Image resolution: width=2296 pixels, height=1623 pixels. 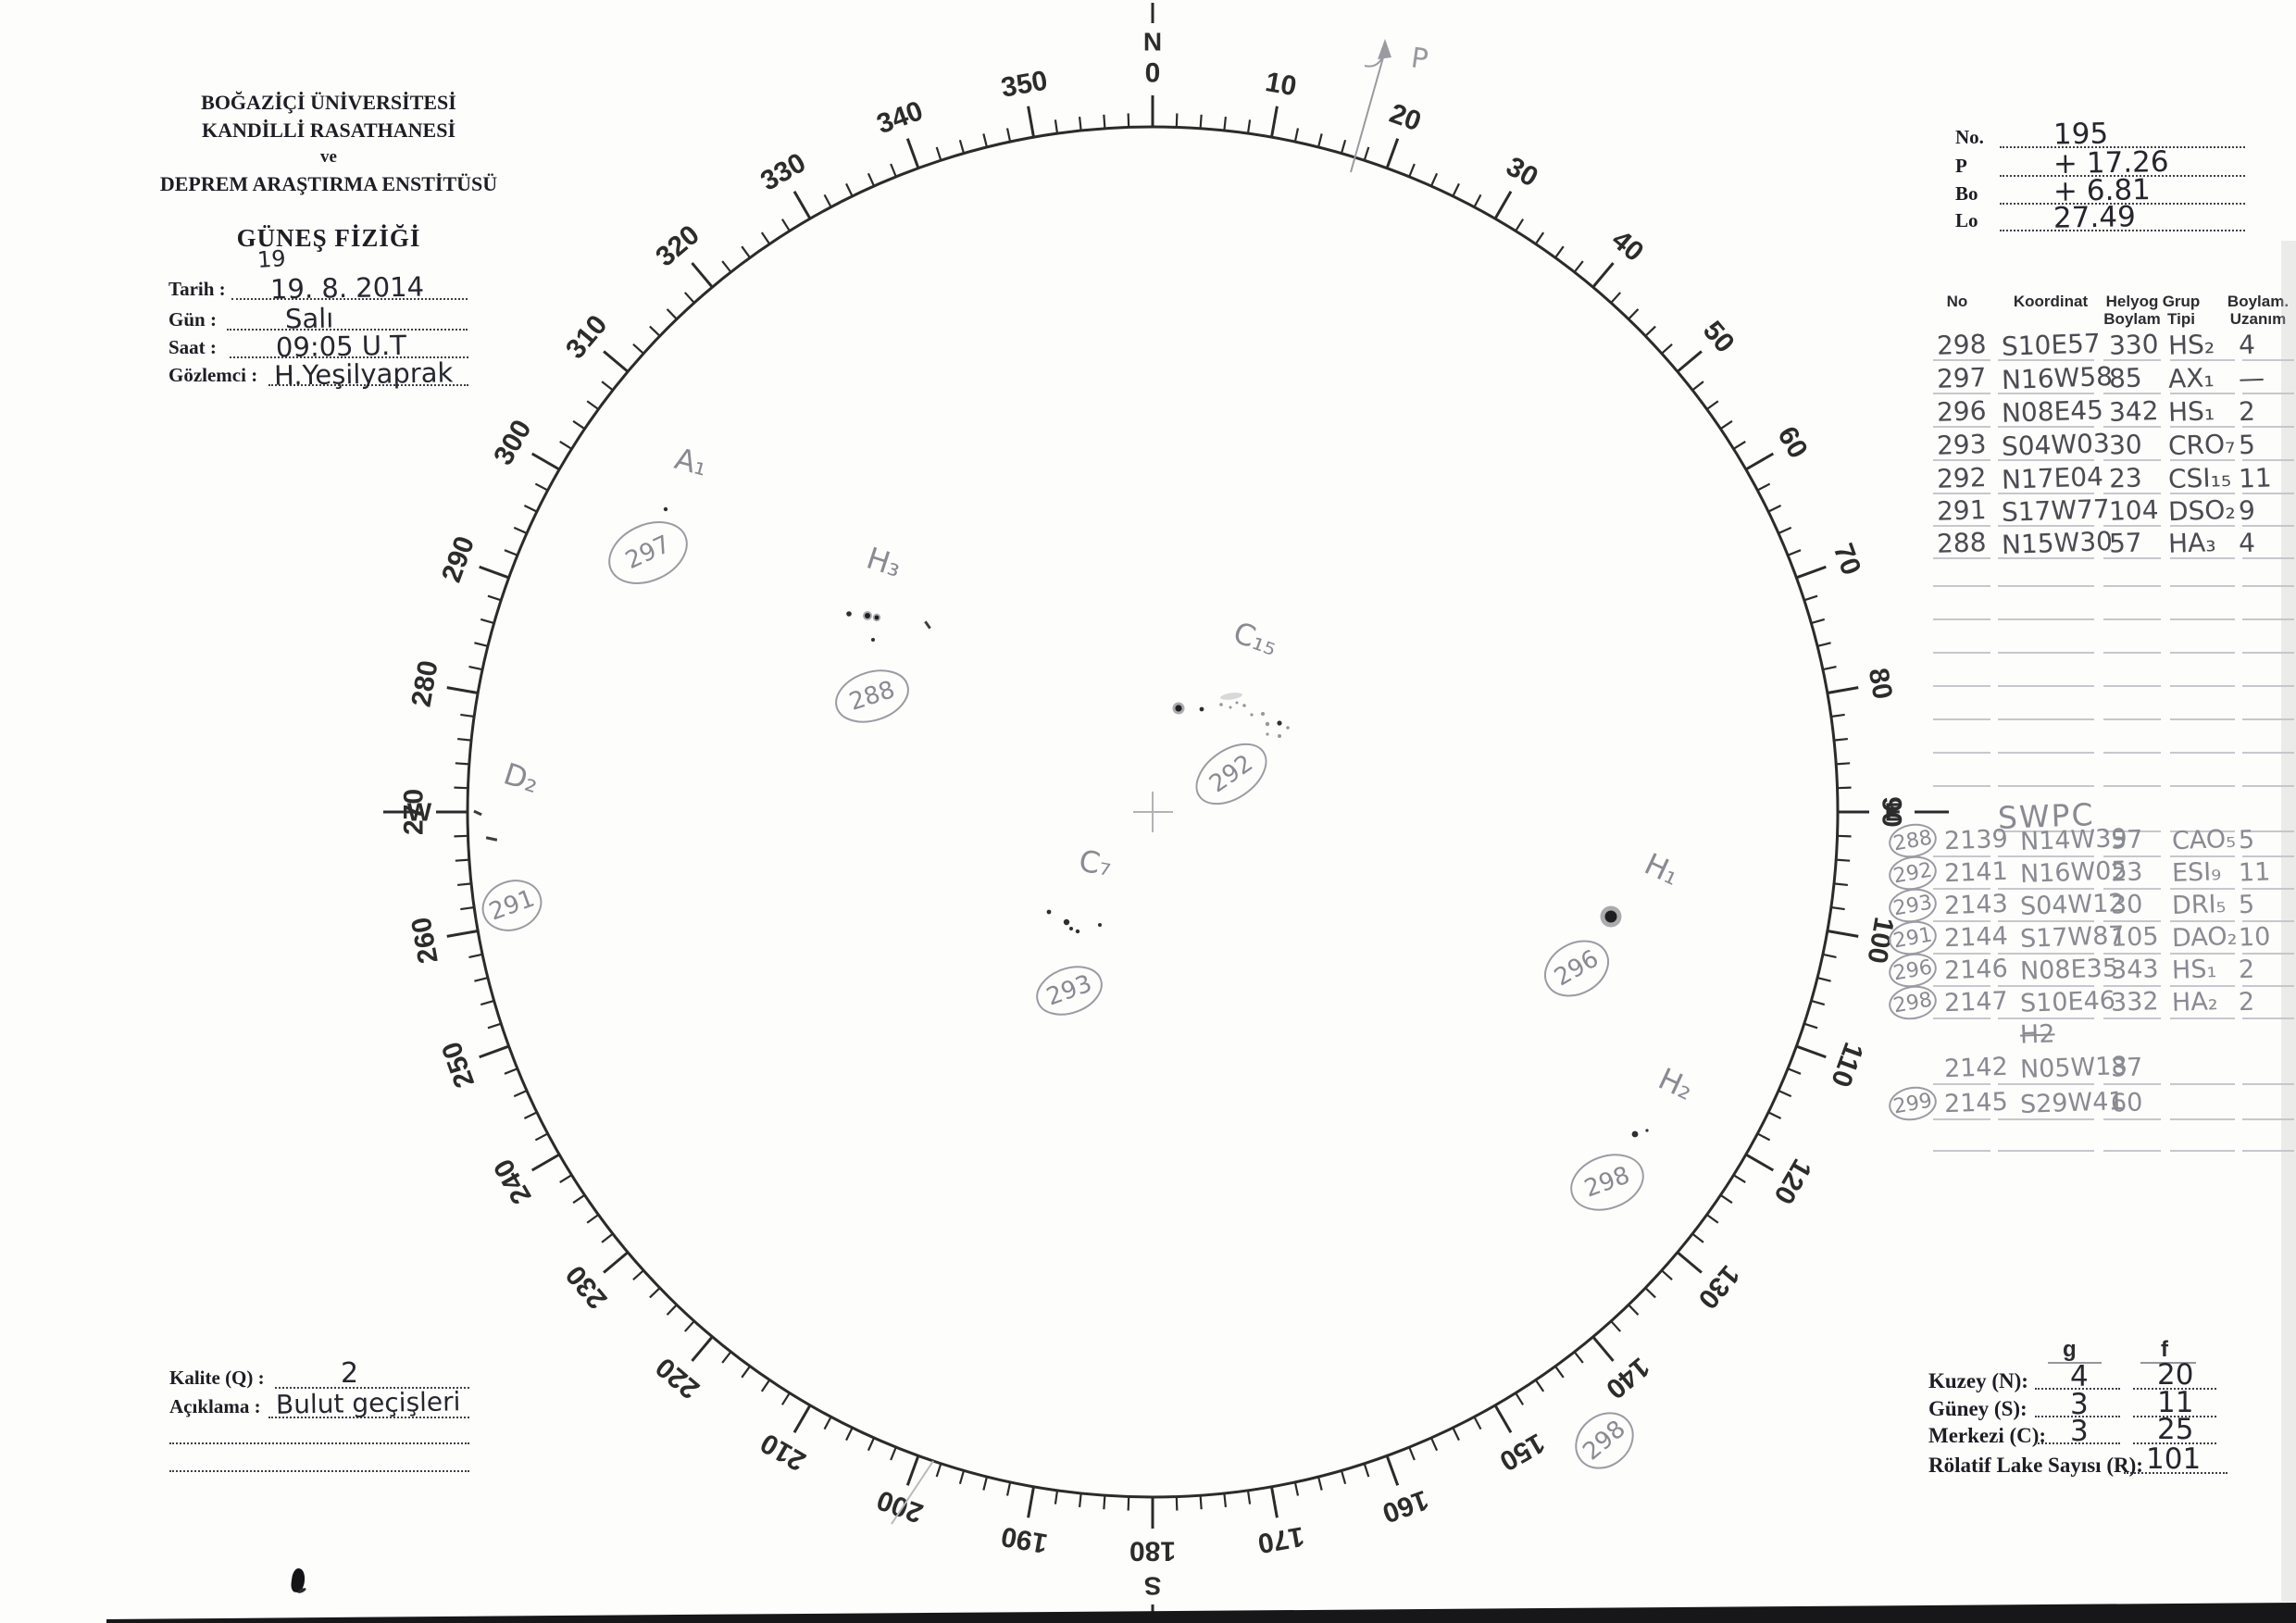 I want to click on p-angle-hook, so click(x=1375, y=59).